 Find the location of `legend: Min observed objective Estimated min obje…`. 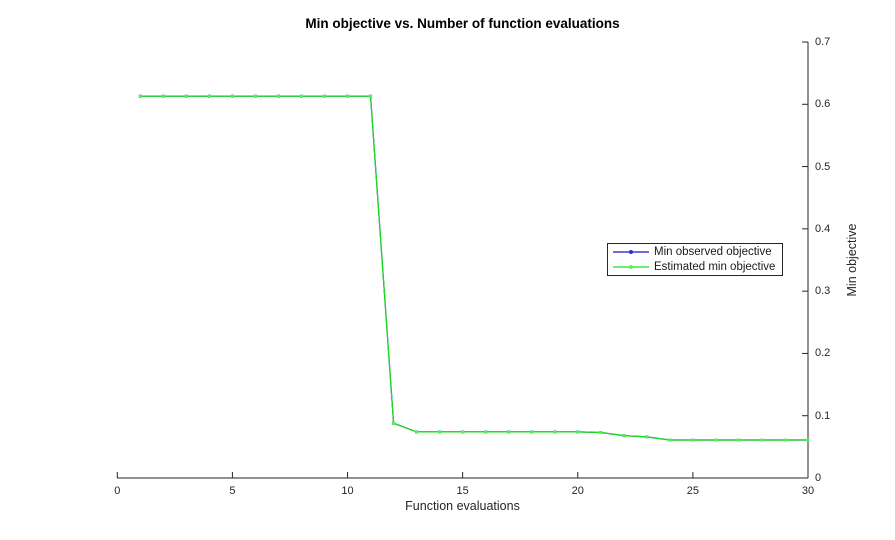

legend: Min observed objective Estimated min obje… is located at coordinates (695, 259).